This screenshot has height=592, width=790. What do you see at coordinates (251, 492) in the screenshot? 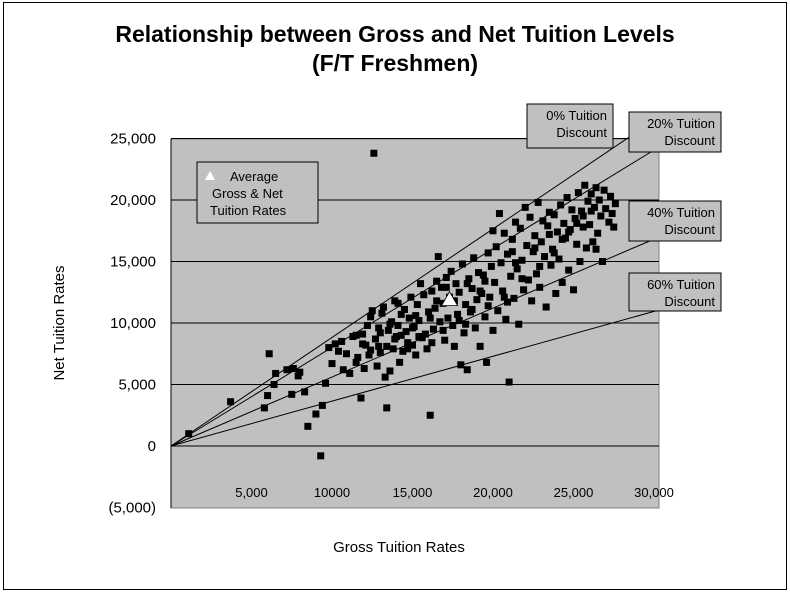
I see `x-tick-label: 5,000` at bounding box center [251, 492].